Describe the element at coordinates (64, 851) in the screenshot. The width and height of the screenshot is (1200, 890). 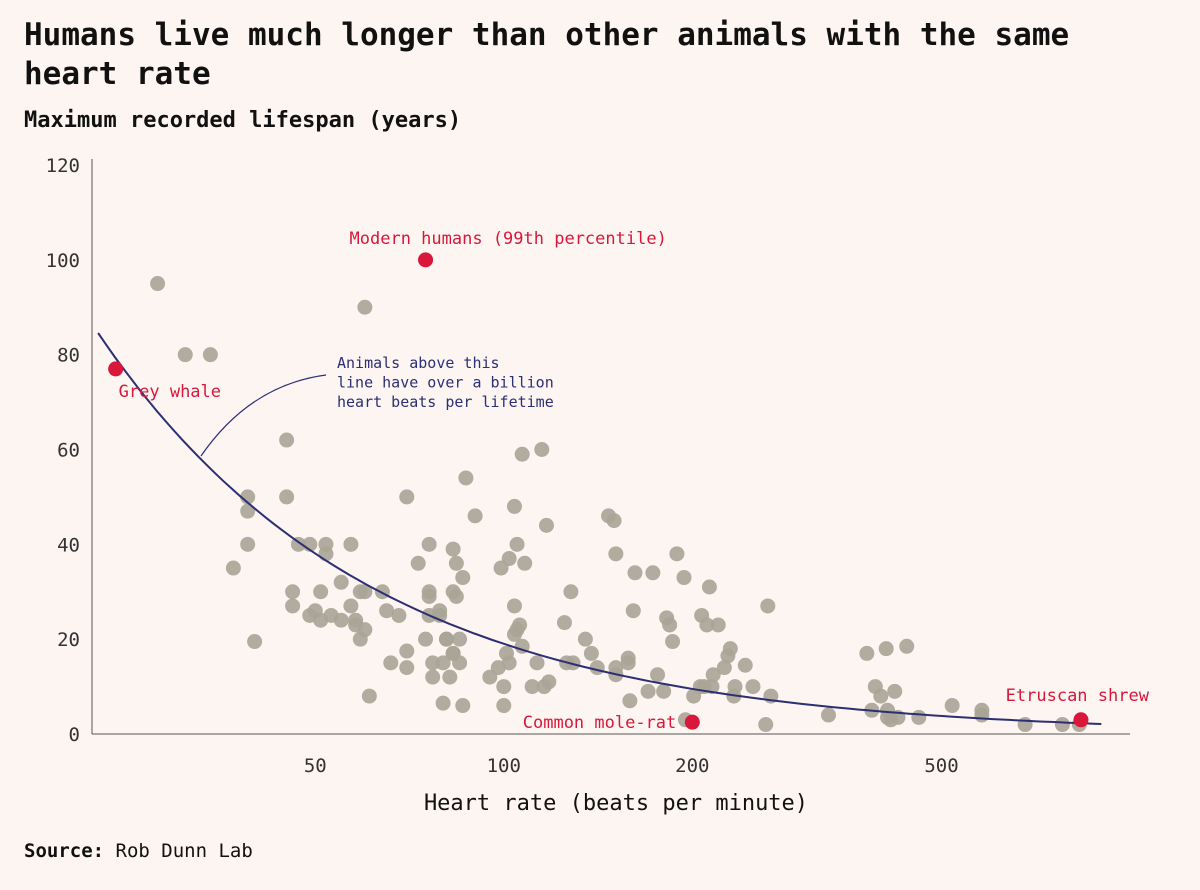
I see `source-label: Source:` at that location.